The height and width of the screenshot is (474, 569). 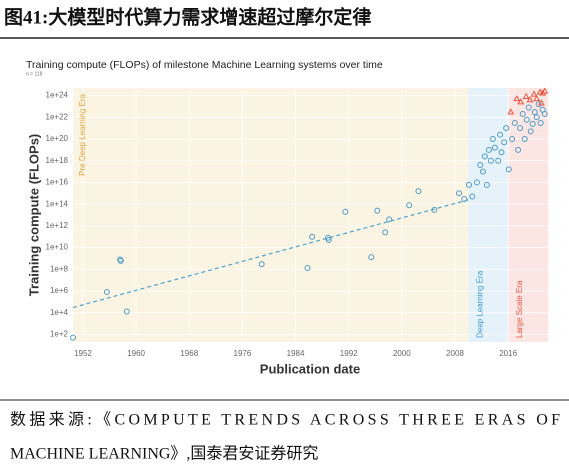 What do you see at coordinates (189, 353) in the screenshot?
I see `x-tick-label: 1968` at bounding box center [189, 353].